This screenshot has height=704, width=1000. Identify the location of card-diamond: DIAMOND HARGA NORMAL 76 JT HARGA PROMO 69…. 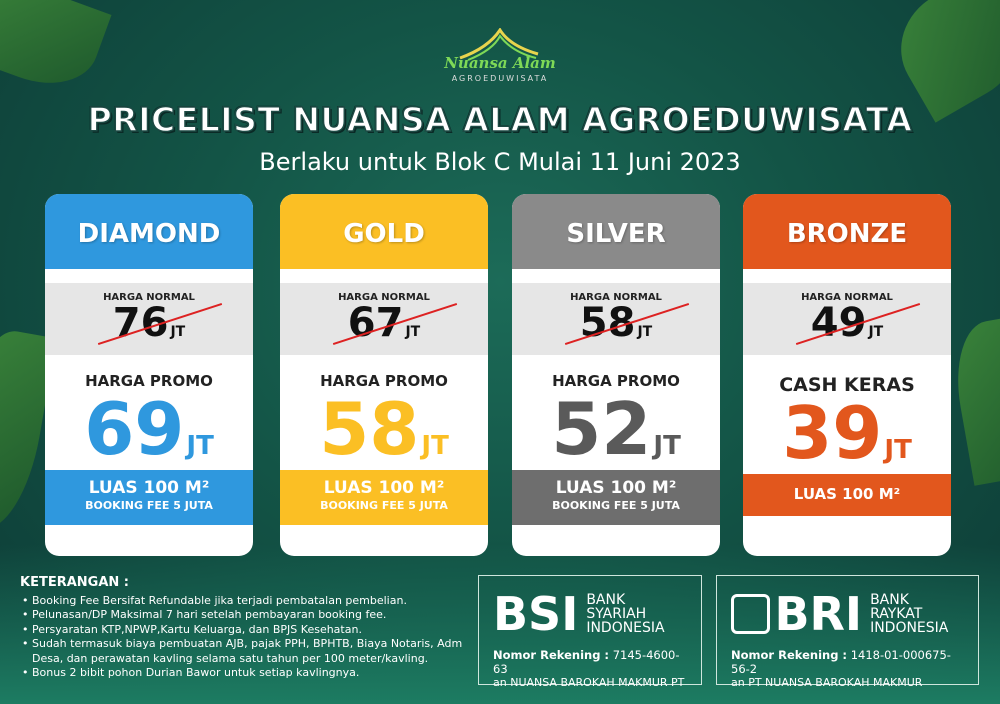
(149, 375).